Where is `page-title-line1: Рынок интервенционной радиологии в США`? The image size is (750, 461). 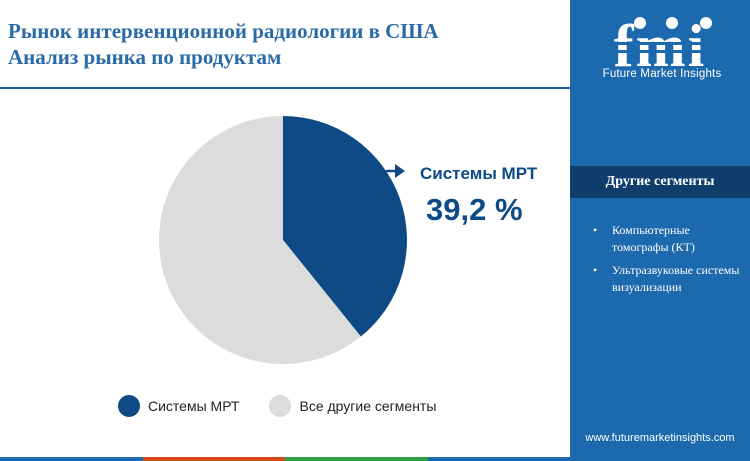 page-title-line1: Рынок интервенционной радиологии в США is located at coordinates (223, 31).